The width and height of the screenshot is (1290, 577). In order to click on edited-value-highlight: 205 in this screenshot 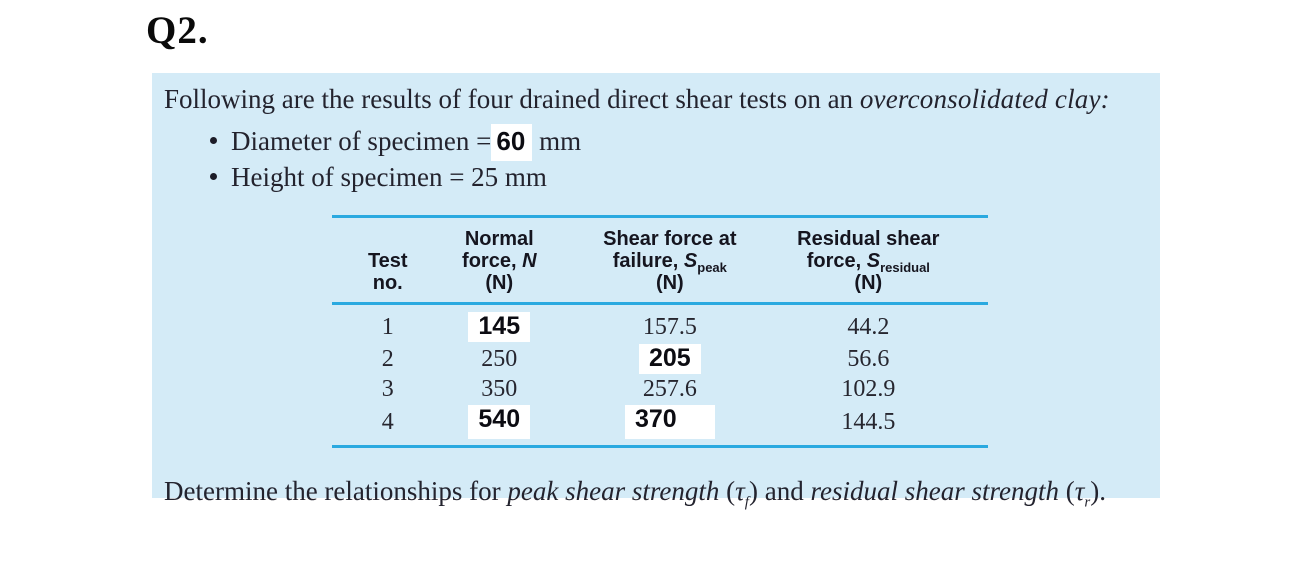, I will do `click(669, 359)`.